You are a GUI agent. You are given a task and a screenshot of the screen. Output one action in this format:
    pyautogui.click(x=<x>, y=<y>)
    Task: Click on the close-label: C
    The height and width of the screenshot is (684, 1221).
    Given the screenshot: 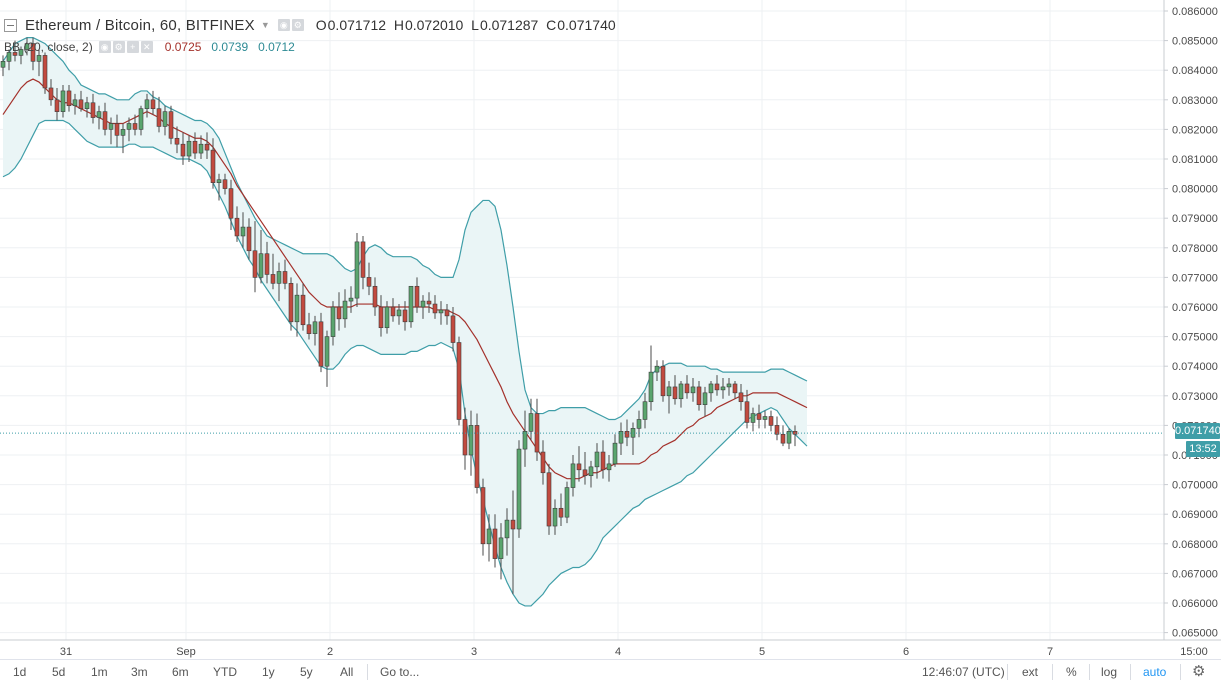 What is the action you would take?
    pyautogui.click(x=551, y=25)
    